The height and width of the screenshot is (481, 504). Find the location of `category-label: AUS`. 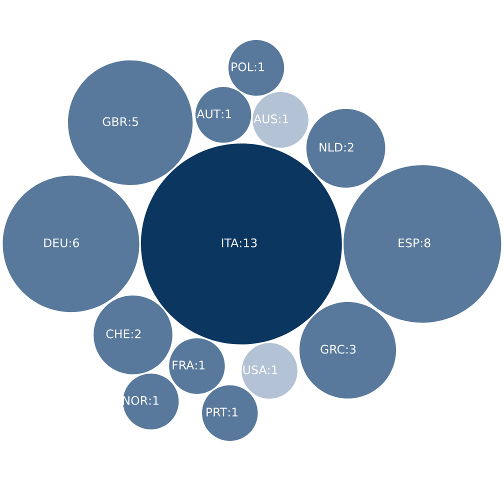

category-label: AUS is located at coordinates (266, 119).